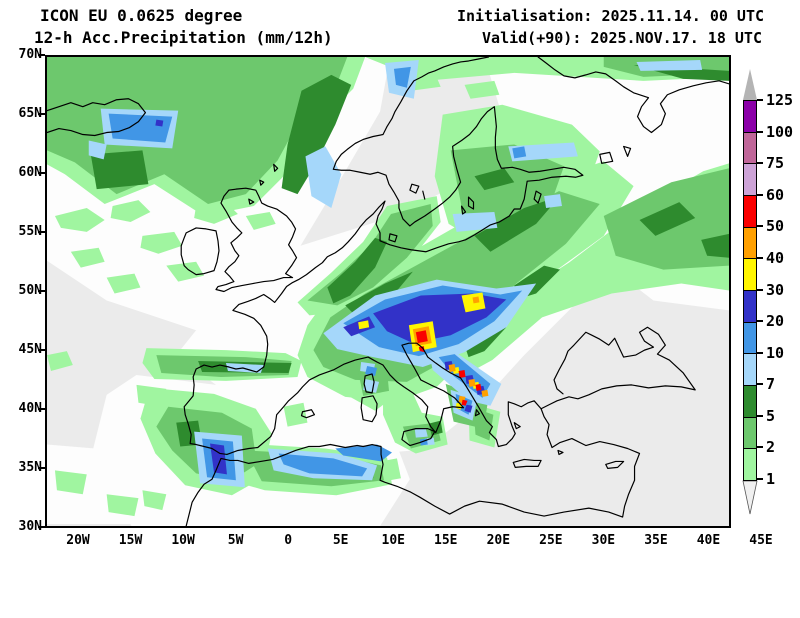 The image size is (800, 618). What do you see at coordinates (393, 540) in the screenshot?
I see `lon-tick-label: 10E` at bounding box center [393, 540].